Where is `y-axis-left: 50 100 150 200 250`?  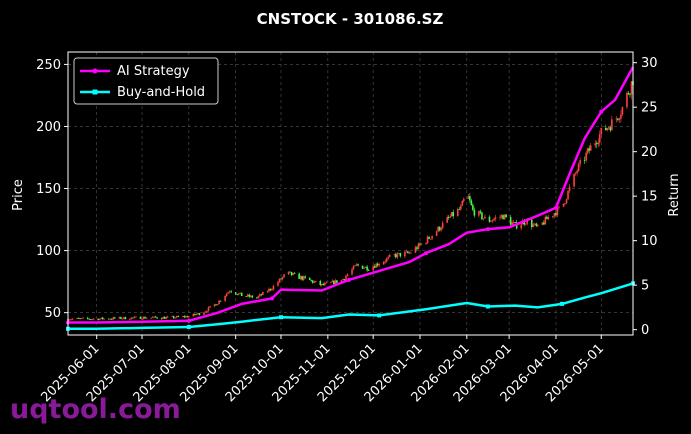 y-axis-left: 50 100 150 200 250 is located at coordinates (52, 189).